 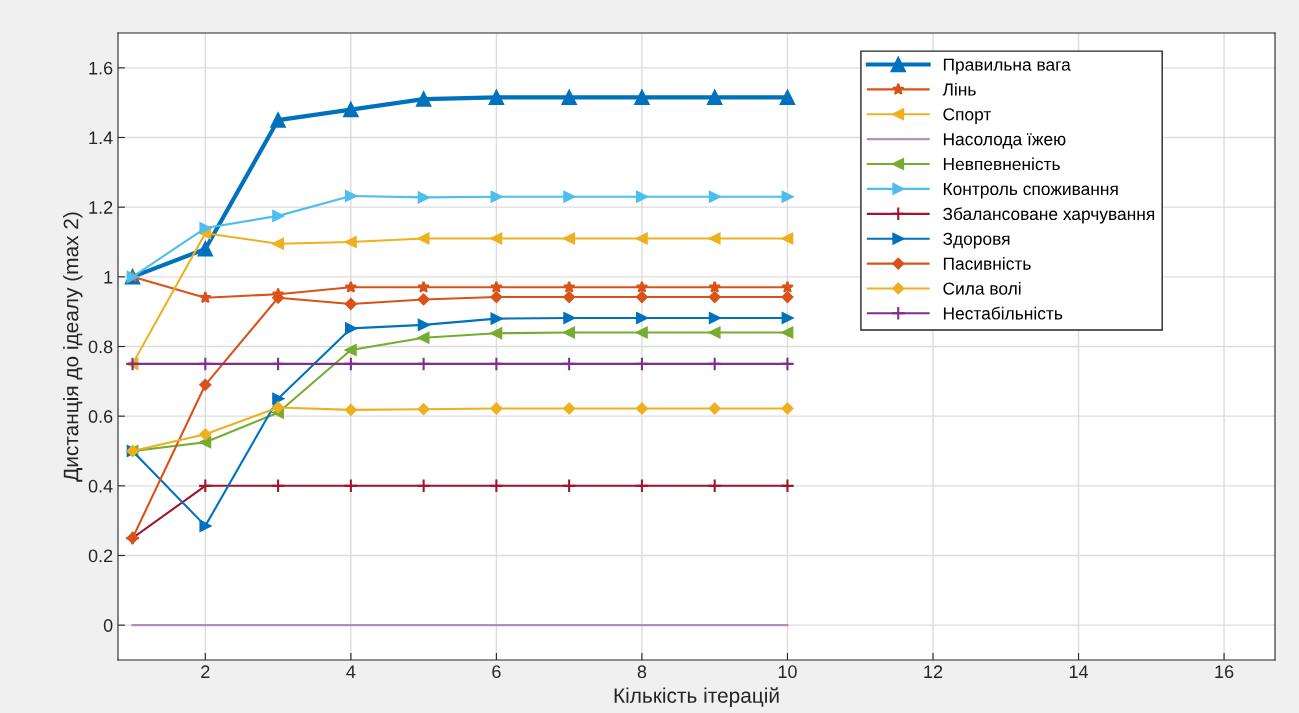 I want to click on x-tick-label: 6, so click(x=496, y=672).